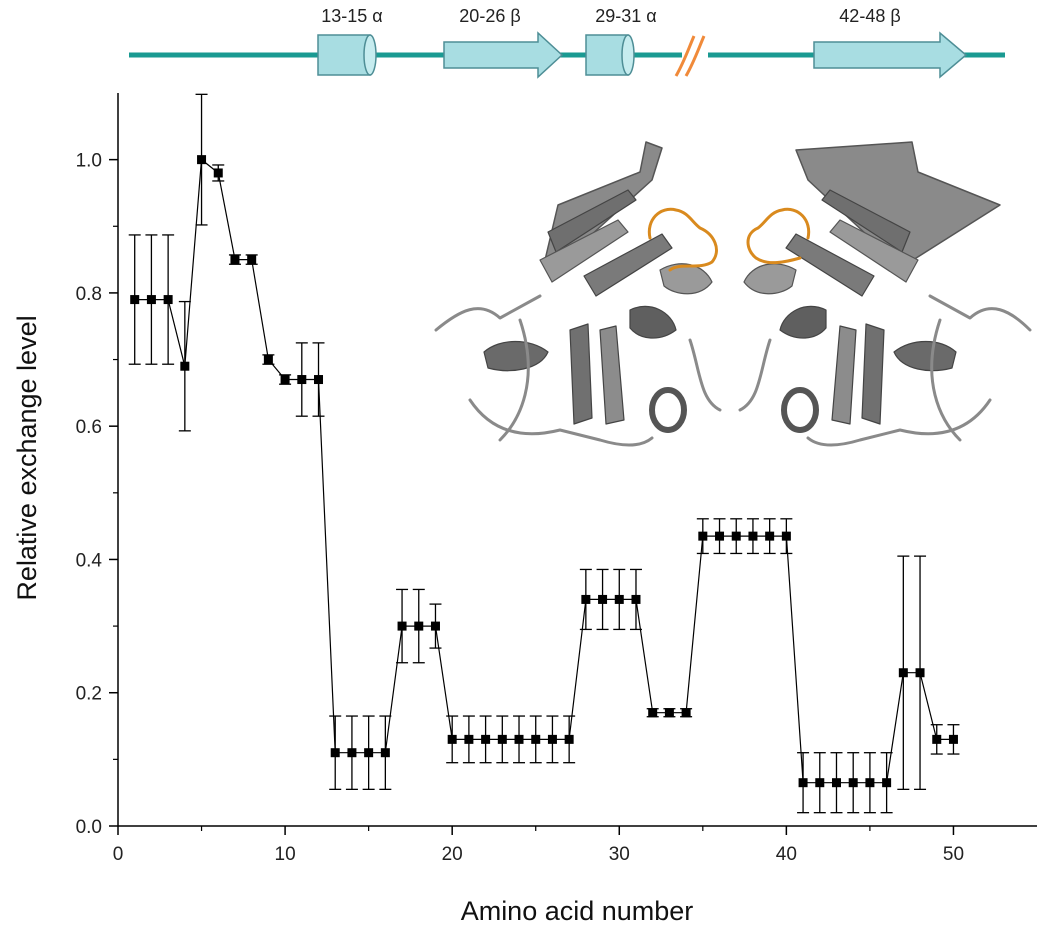  I want to click on y-tick-label: 0.8, so click(89, 294).